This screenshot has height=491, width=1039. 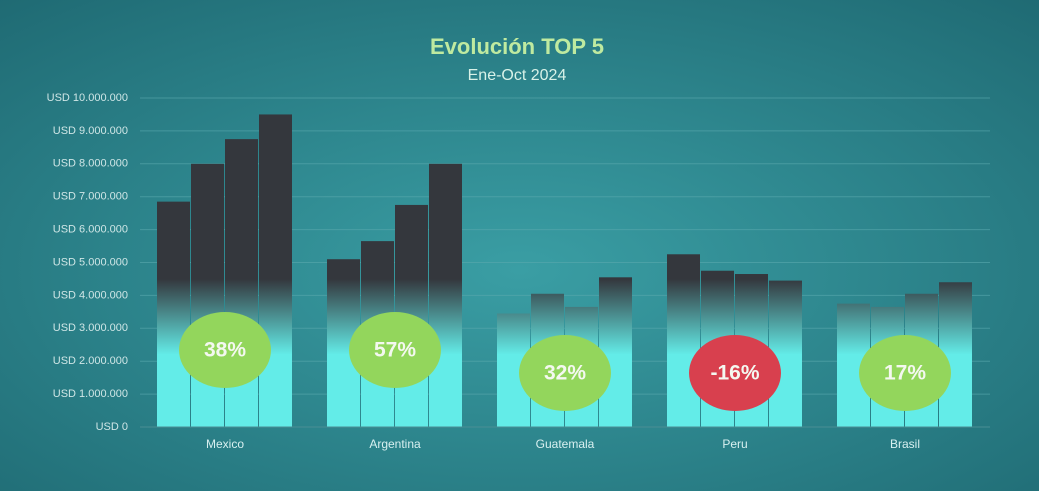 What do you see at coordinates (90, 328) in the screenshot?
I see `y-tick-label: USD 3.000.000` at bounding box center [90, 328].